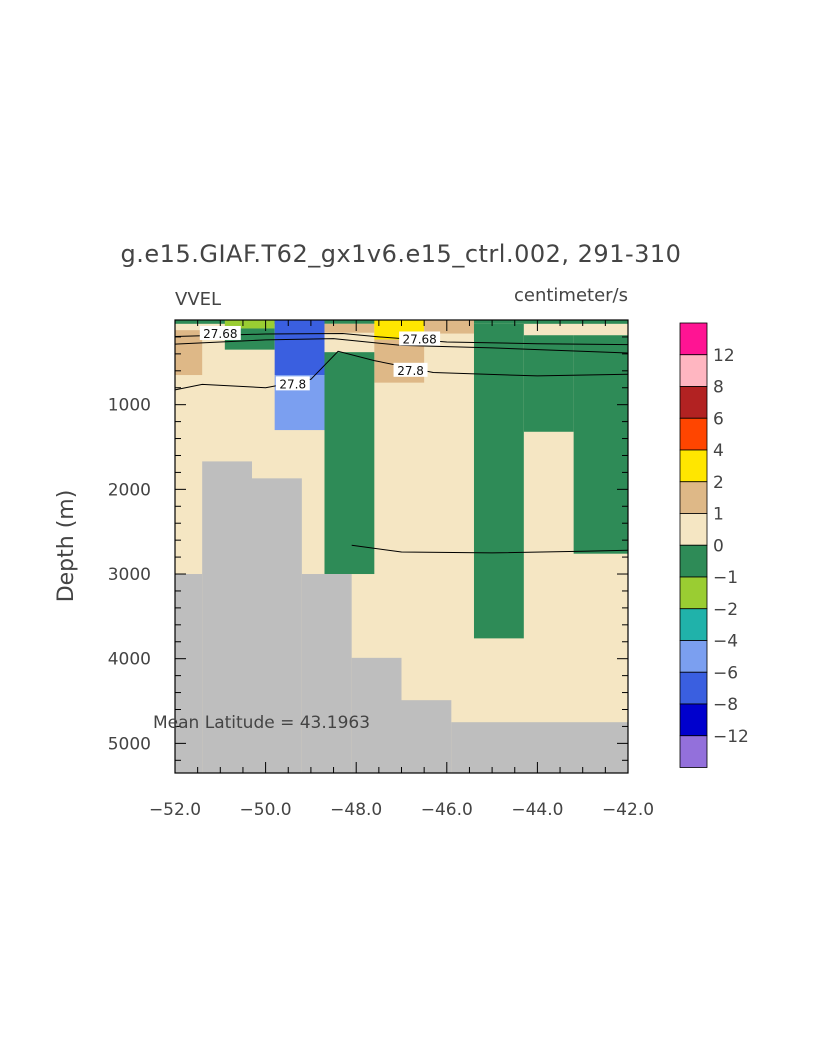 This screenshot has width=818, height=1055. I want to click on y-tick-label: 2000, so click(129, 490).